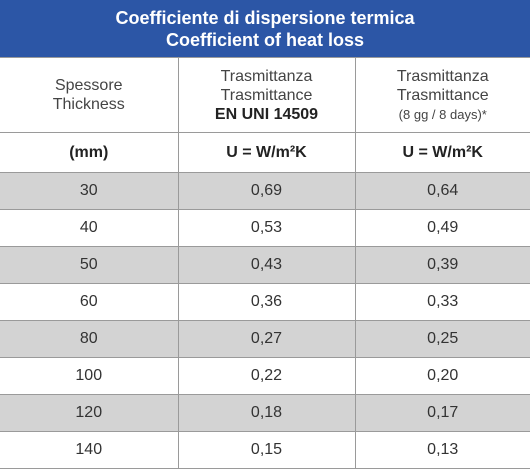 This screenshot has height=471, width=530. Describe the element at coordinates (266, 114) in the screenshot. I see `header-standard: EN UNI 14509` at that location.